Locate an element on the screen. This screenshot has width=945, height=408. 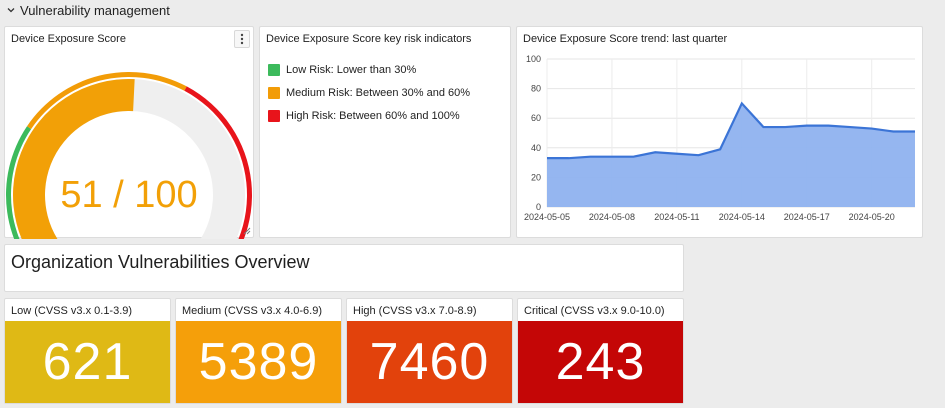
stat-label-high: High (CVSS v3.x 7.0-8.9) is located at coordinates (415, 311).